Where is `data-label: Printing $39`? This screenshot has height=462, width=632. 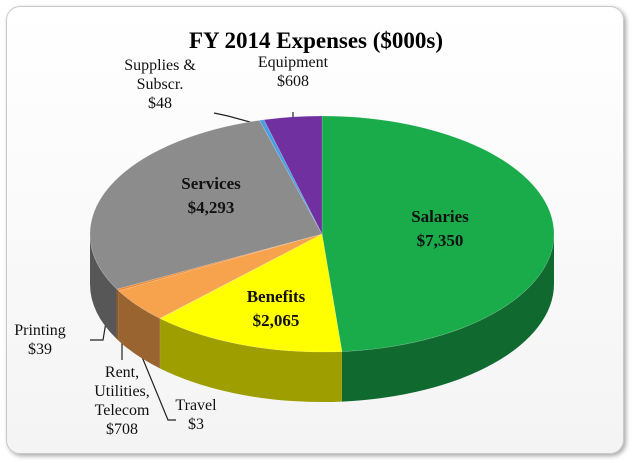 data-label: Printing $39 is located at coordinates (40, 340).